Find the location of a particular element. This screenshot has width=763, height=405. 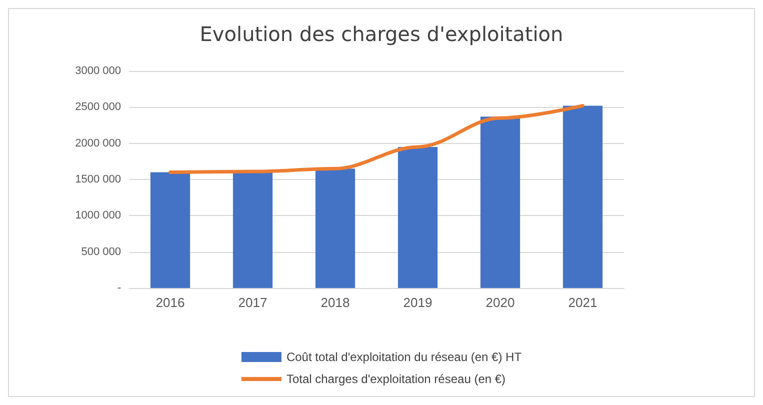

x-tick-label: 2021 is located at coordinates (583, 302).